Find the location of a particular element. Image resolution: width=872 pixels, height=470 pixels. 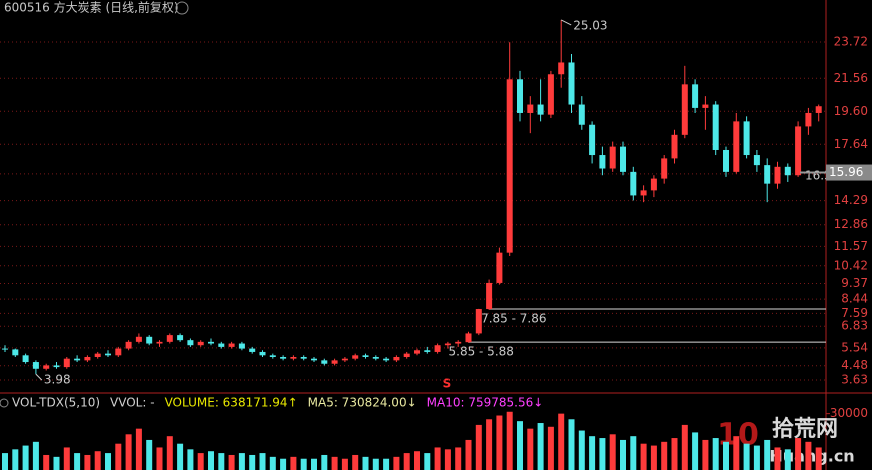

gap-label: 5.85 - 5.88 is located at coordinates (481, 352).